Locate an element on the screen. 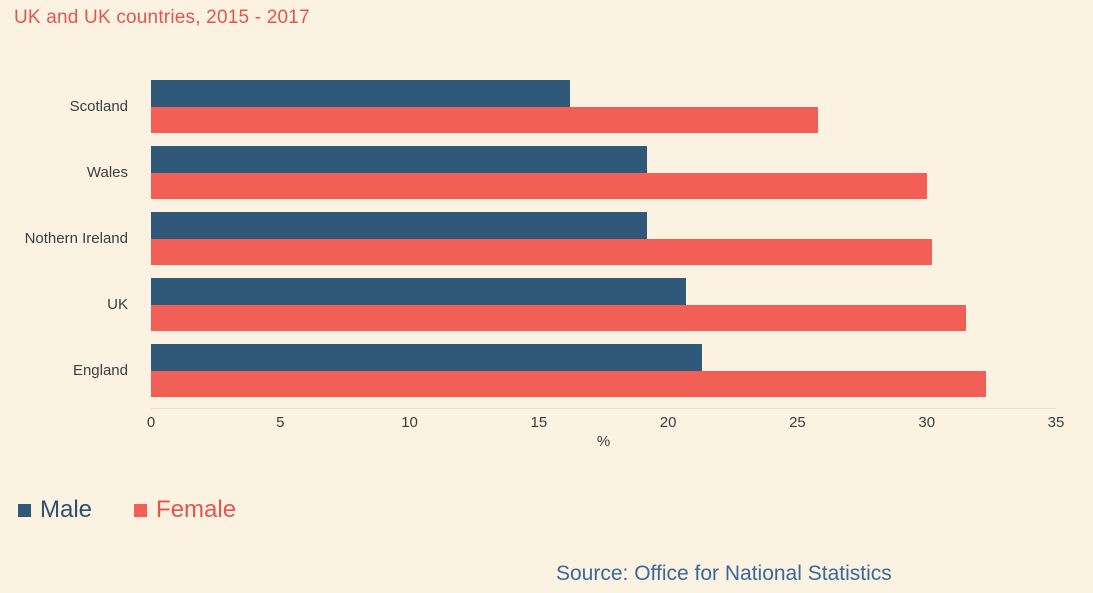 This screenshot has width=1093, height=593. legend-item-male: Male is located at coordinates (55, 510).